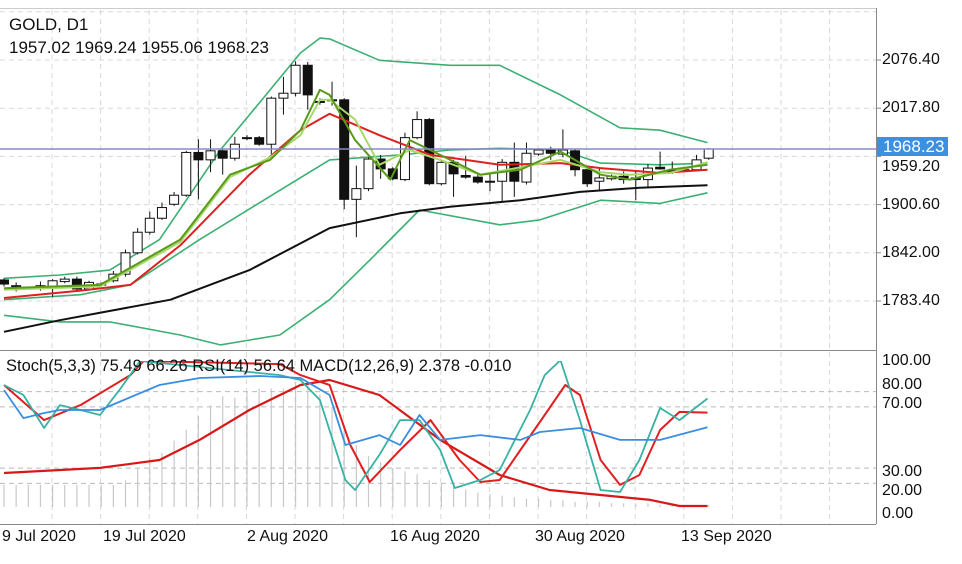 The image size is (962, 564). What do you see at coordinates (913, 146) in the screenshot?
I see `current-price-tag: 1968.23` at bounding box center [913, 146].